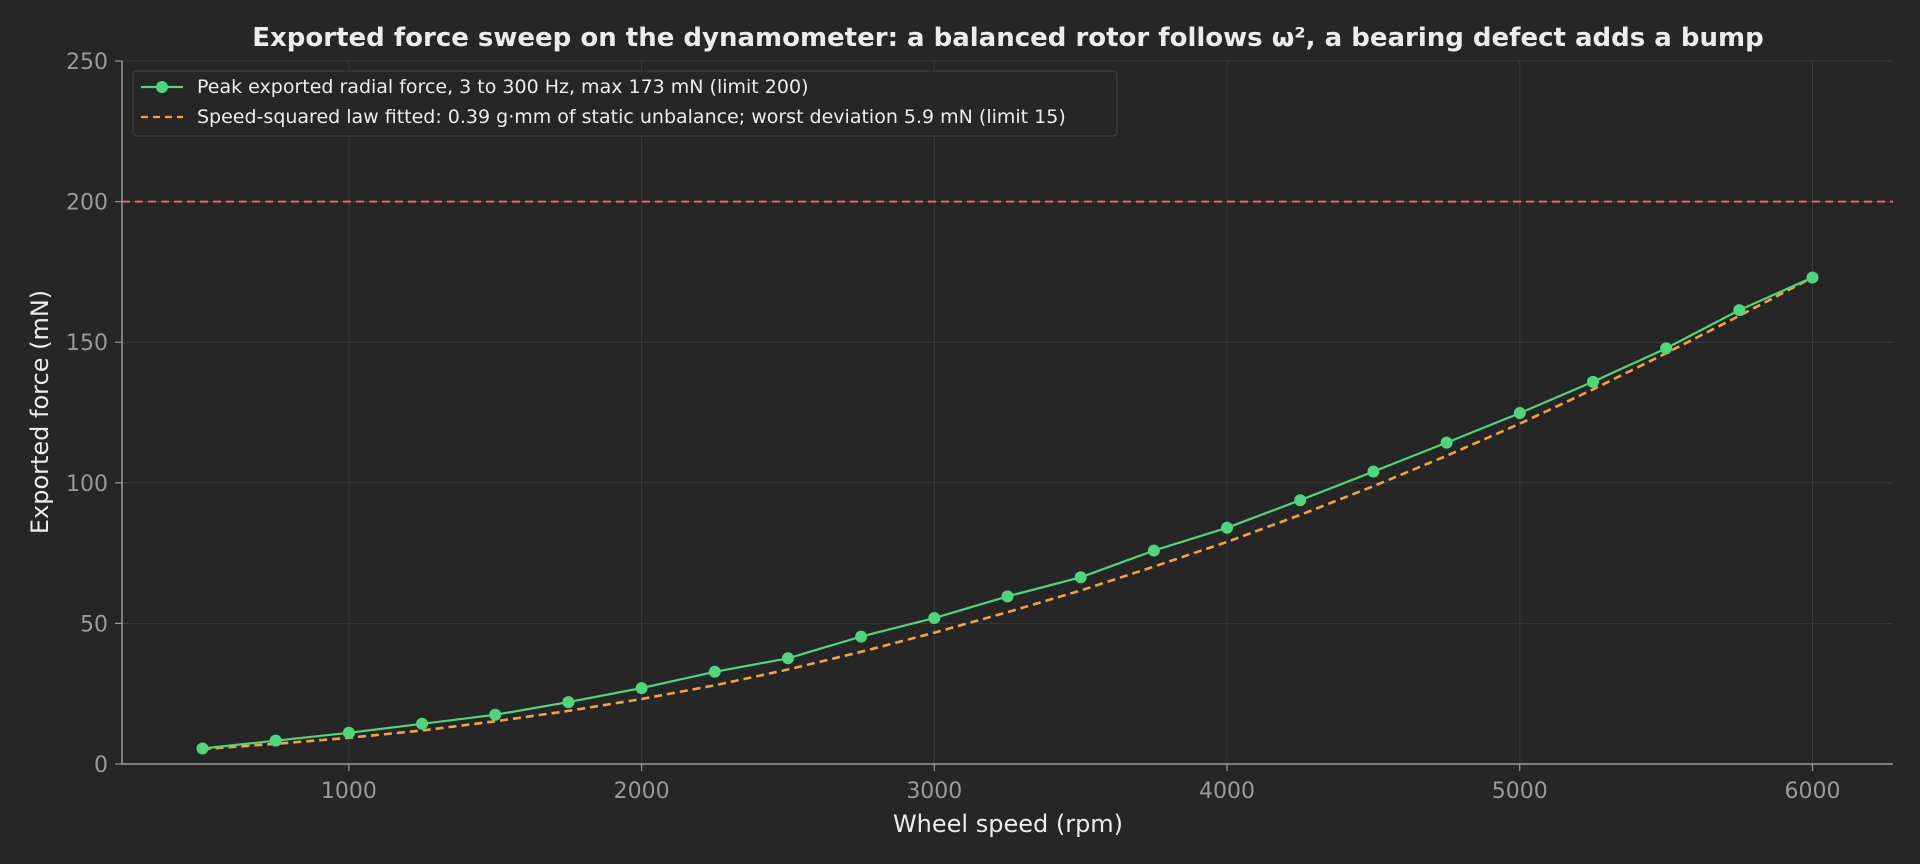 This screenshot has width=1920, height=864. What do you see at coordinates (1520, 791) in the screenshot?
I see `x-tick-label: 5000` at bounding box center [1520, 791].